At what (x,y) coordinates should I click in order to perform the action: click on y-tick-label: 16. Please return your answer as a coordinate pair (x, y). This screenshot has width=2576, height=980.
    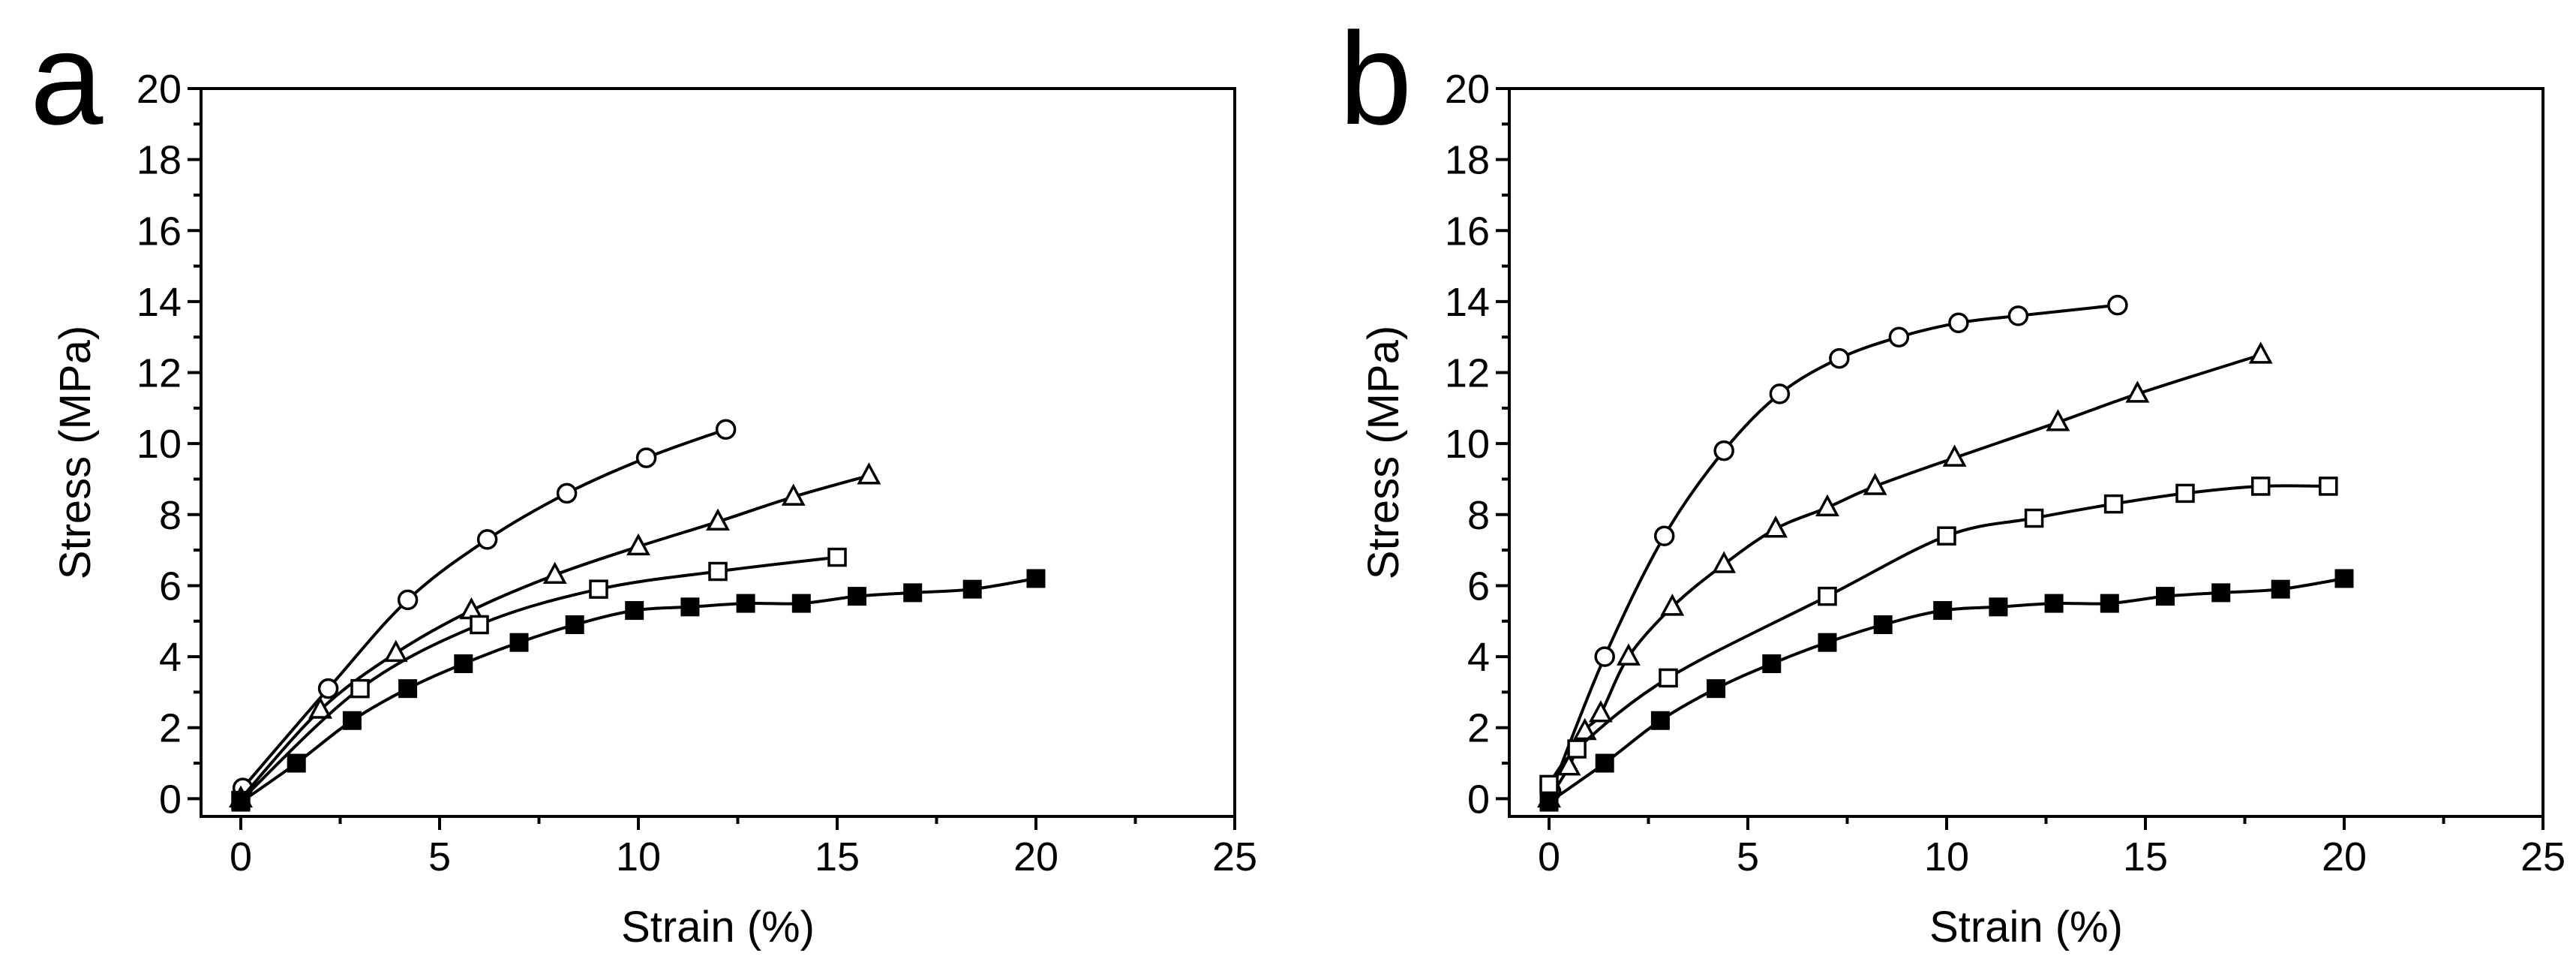
    Looking at the image, I should click on (159, 231).